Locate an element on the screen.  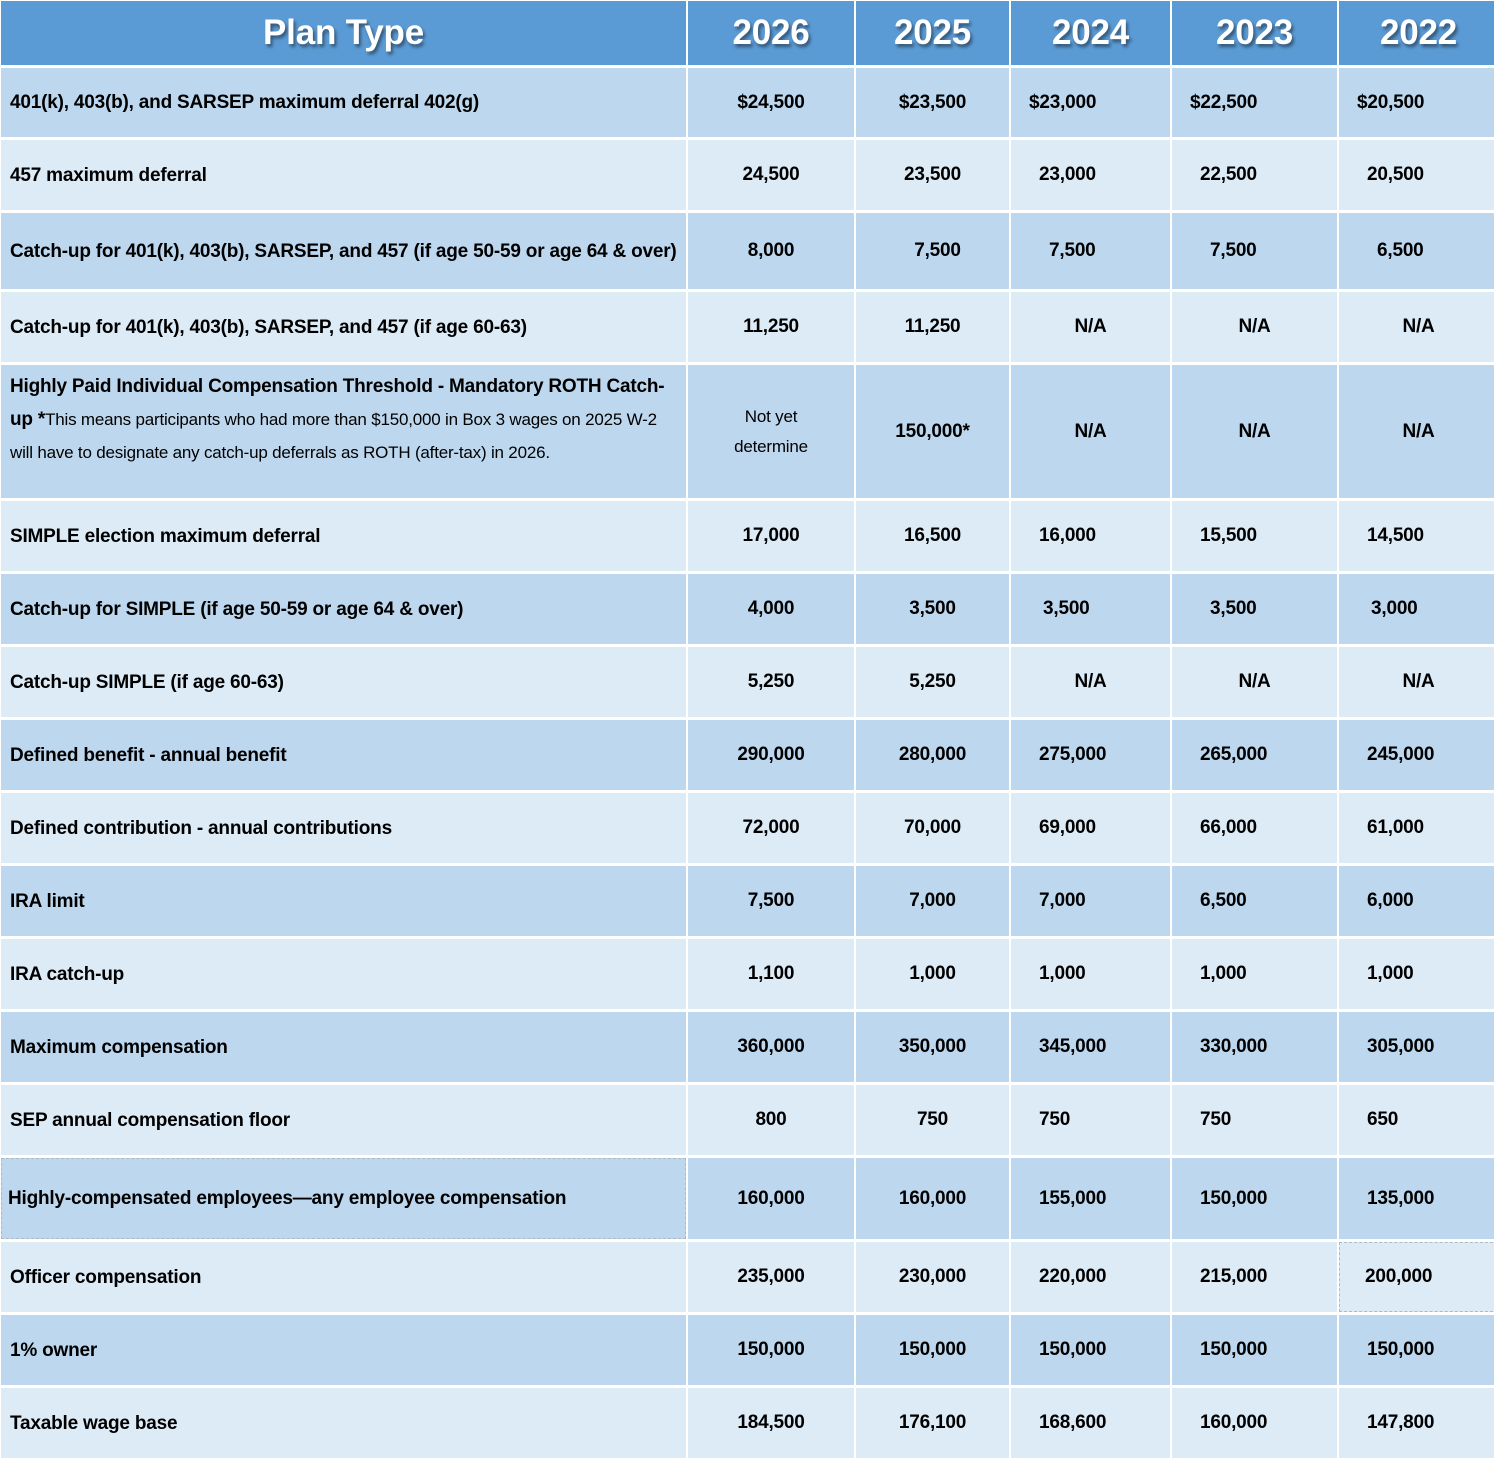
cell-2025: 11,250 is located at coordinates (932, 327).